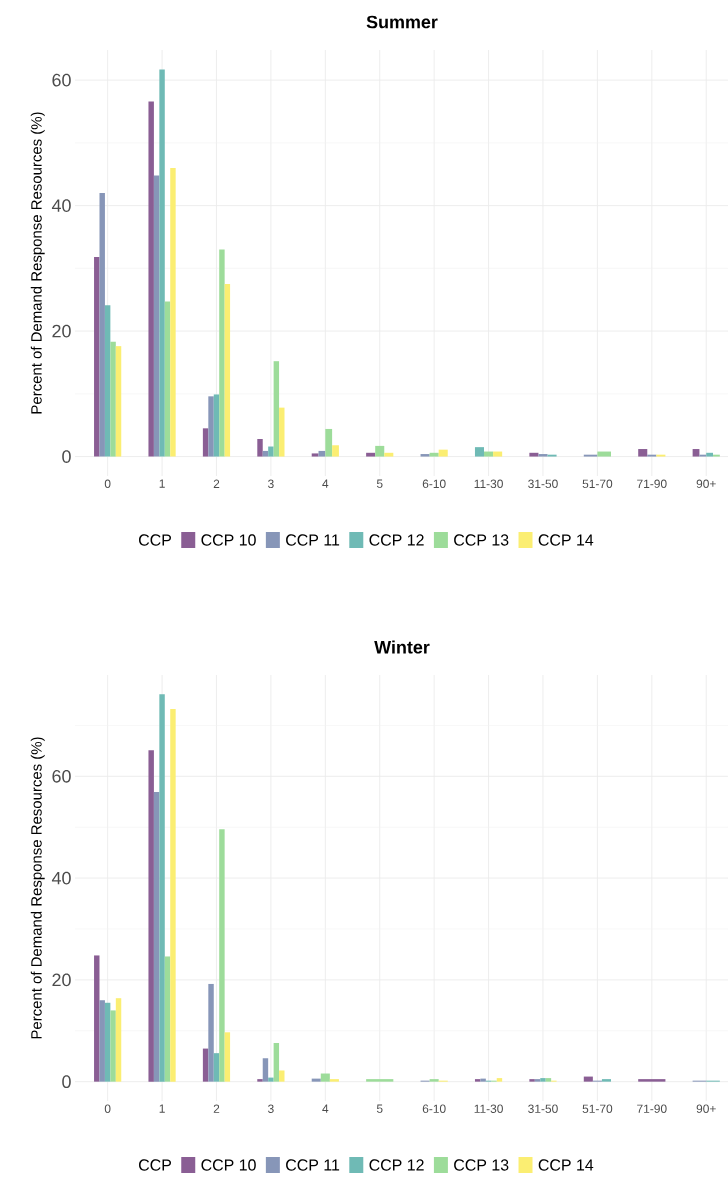 The width and height of the screenshot is (728, 1203). I want to click on x-tick-label: 4, so click(325, 1108).